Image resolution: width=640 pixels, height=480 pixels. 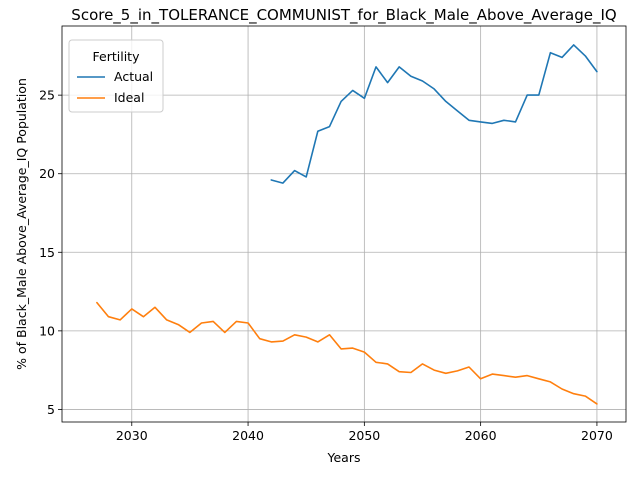 I want to click on y-axis-ticks: 5 10 15 20 25, so click(x=50, y=252).